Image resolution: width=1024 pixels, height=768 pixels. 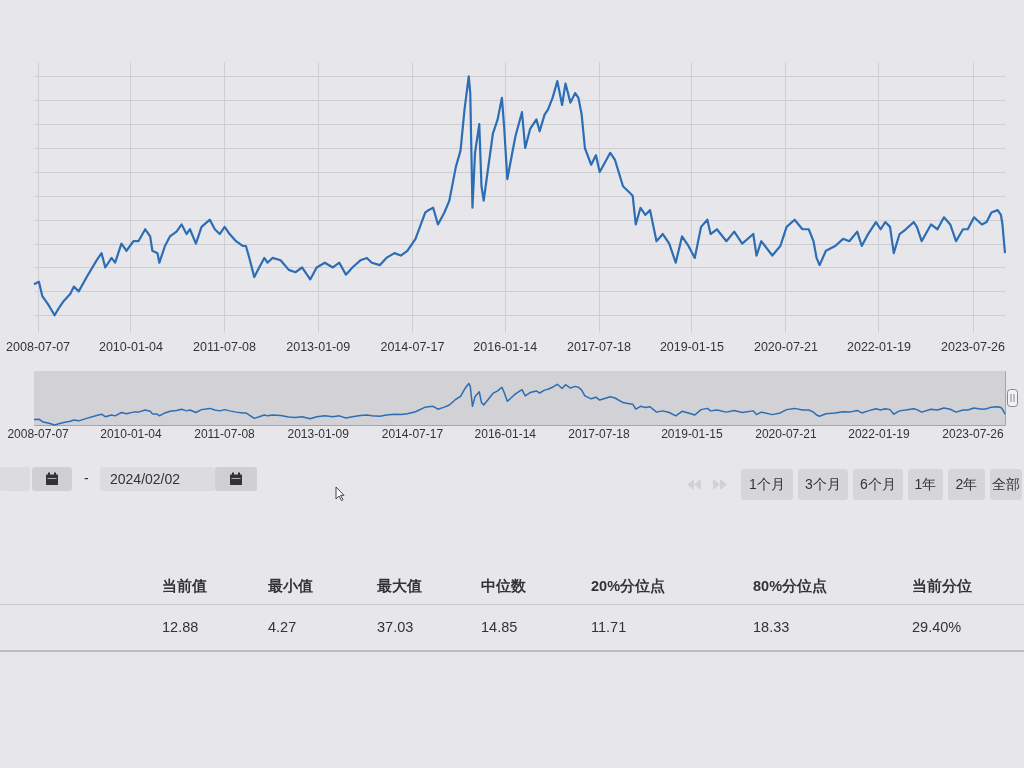 What do you see at coordinates (878, 484) in the screenshot?
I see `range-button: 6个月` at bounding box center [878, 484].